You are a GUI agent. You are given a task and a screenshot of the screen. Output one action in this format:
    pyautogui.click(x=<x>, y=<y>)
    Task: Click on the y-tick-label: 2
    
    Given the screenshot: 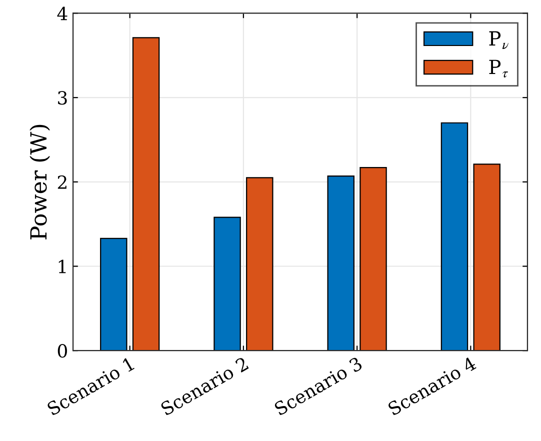 What is the action you would take?
    pyautogui.click(x=62, y=182)
    